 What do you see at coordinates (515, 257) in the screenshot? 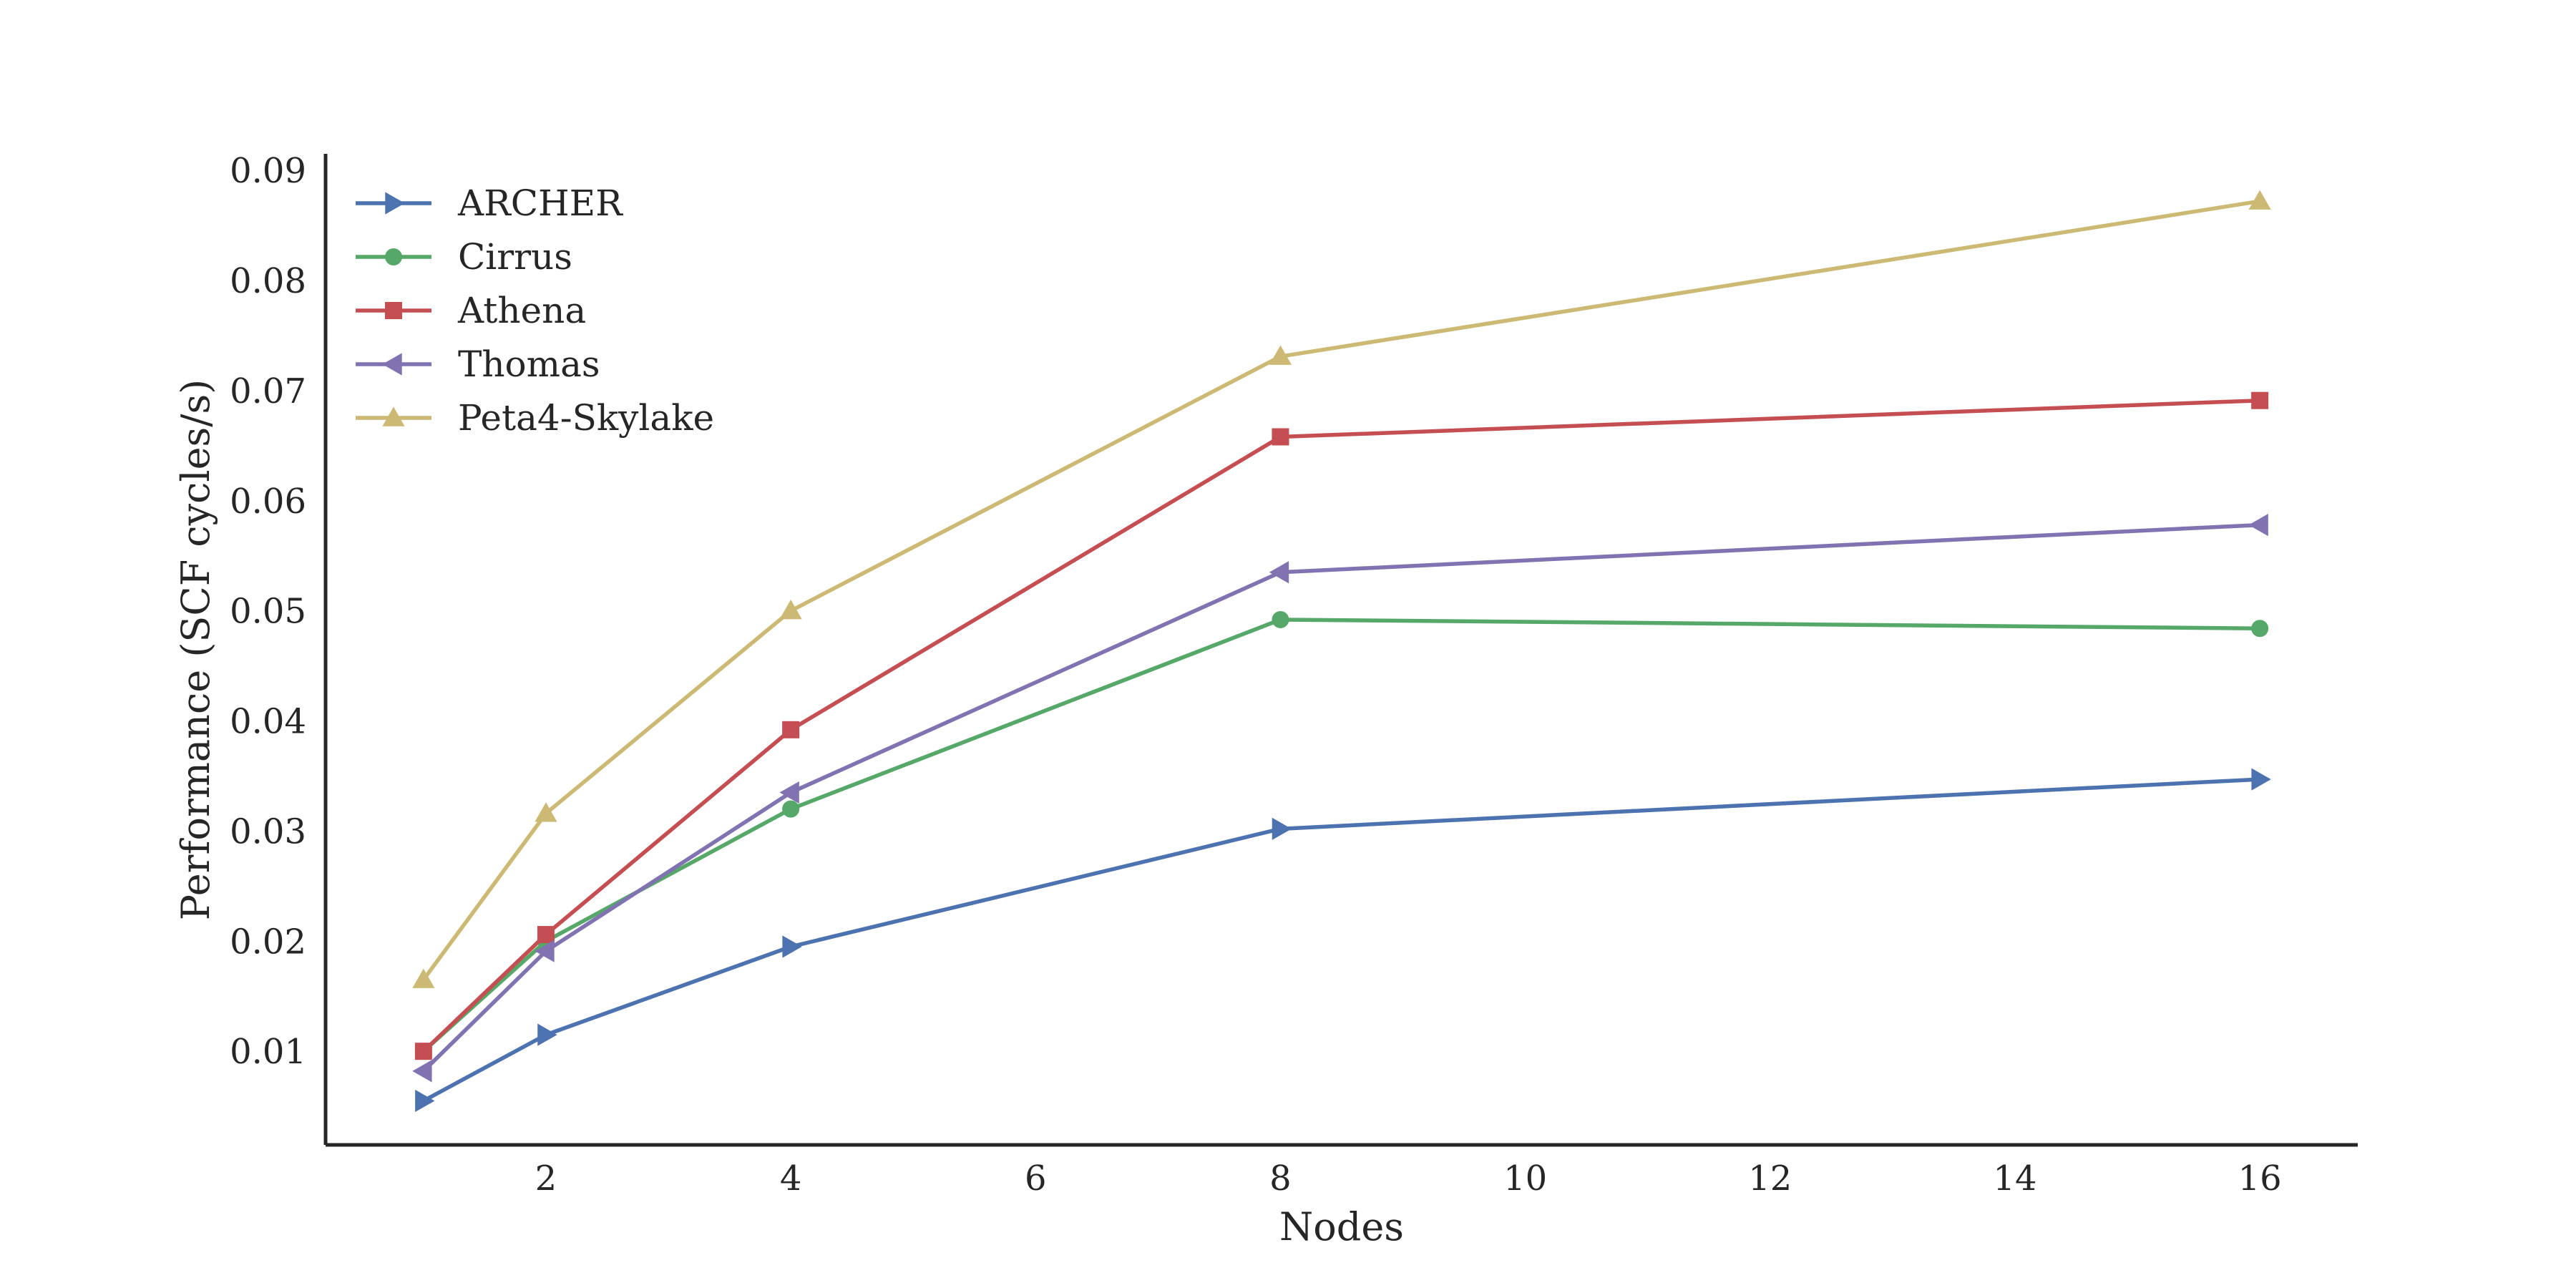
I see `legend-label: Cirrus` at bounding box center [515, 257].